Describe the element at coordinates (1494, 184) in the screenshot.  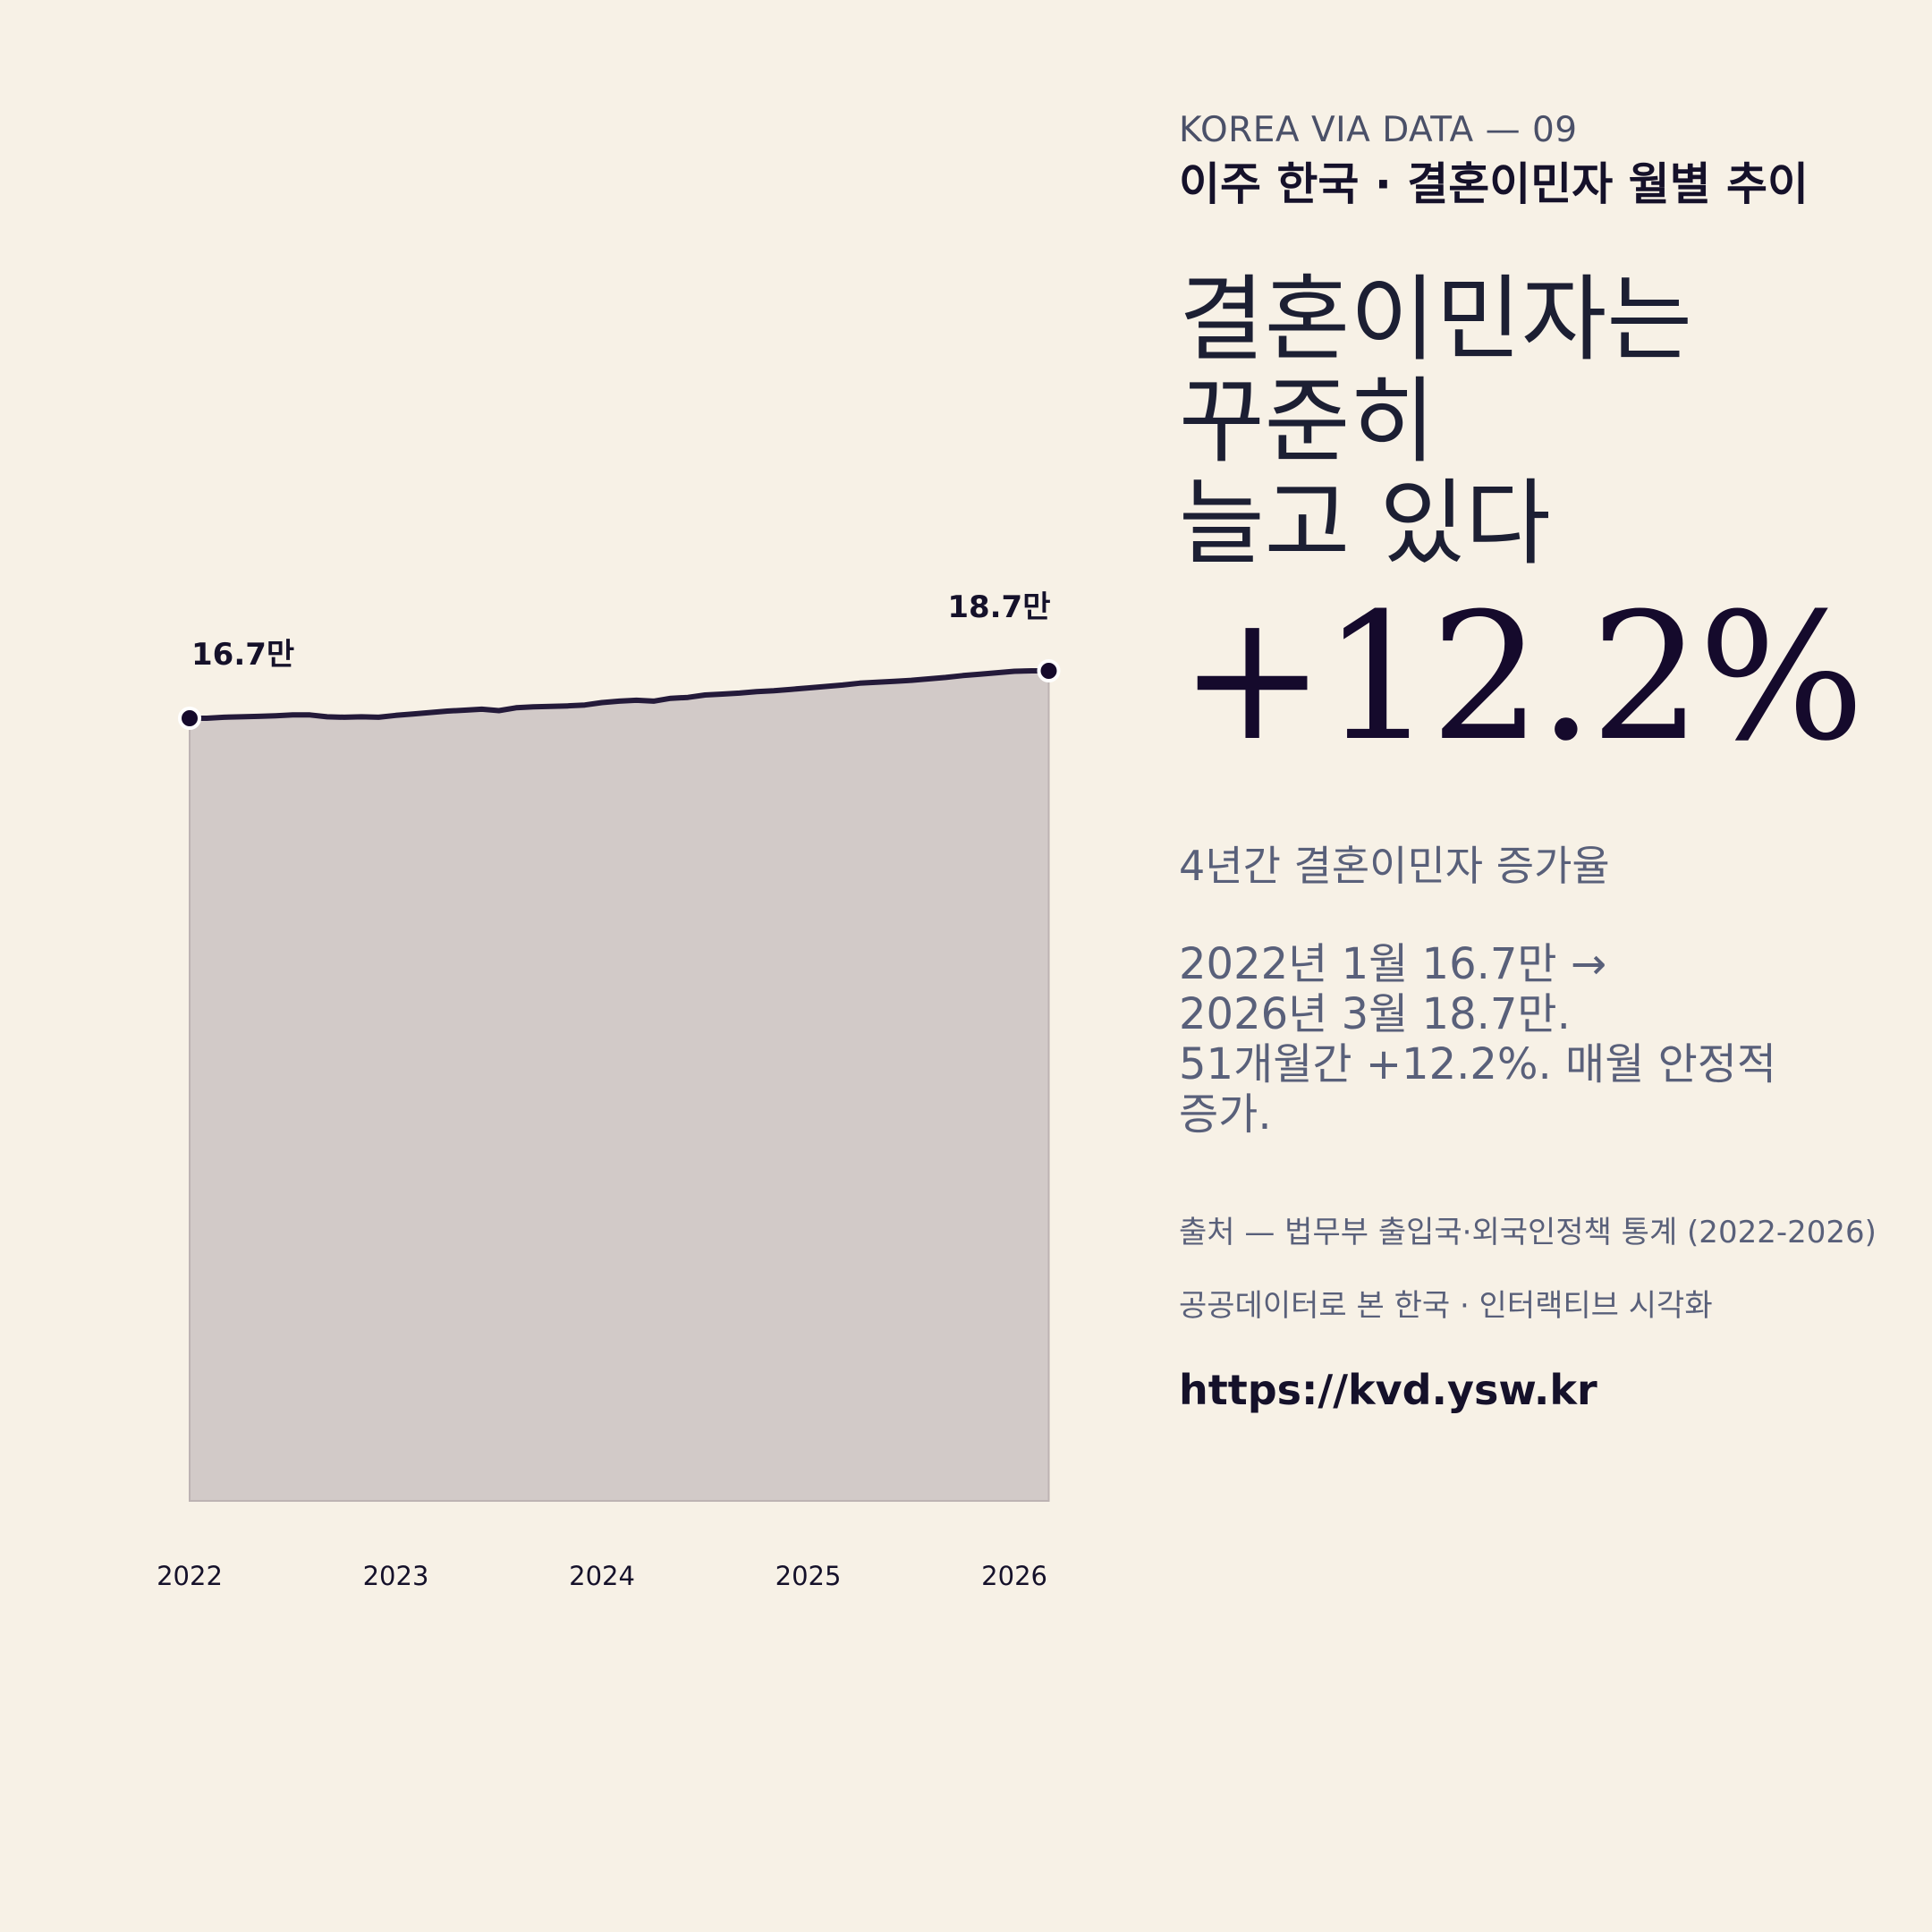
I see `page-subtitle: 이주 한국 · 결혼이민자 월별 추이` at that location.